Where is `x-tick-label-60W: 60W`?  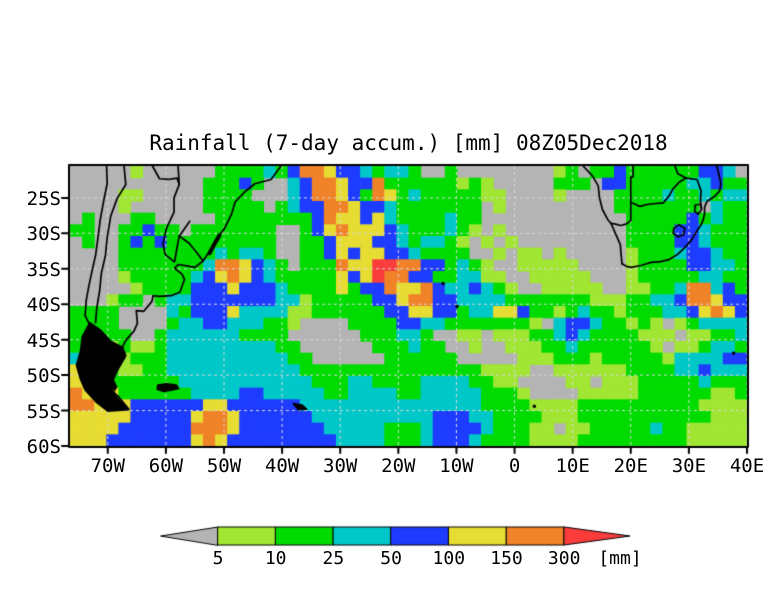 x-tick-label-60W: 60W is located at coordinates (166, 466).